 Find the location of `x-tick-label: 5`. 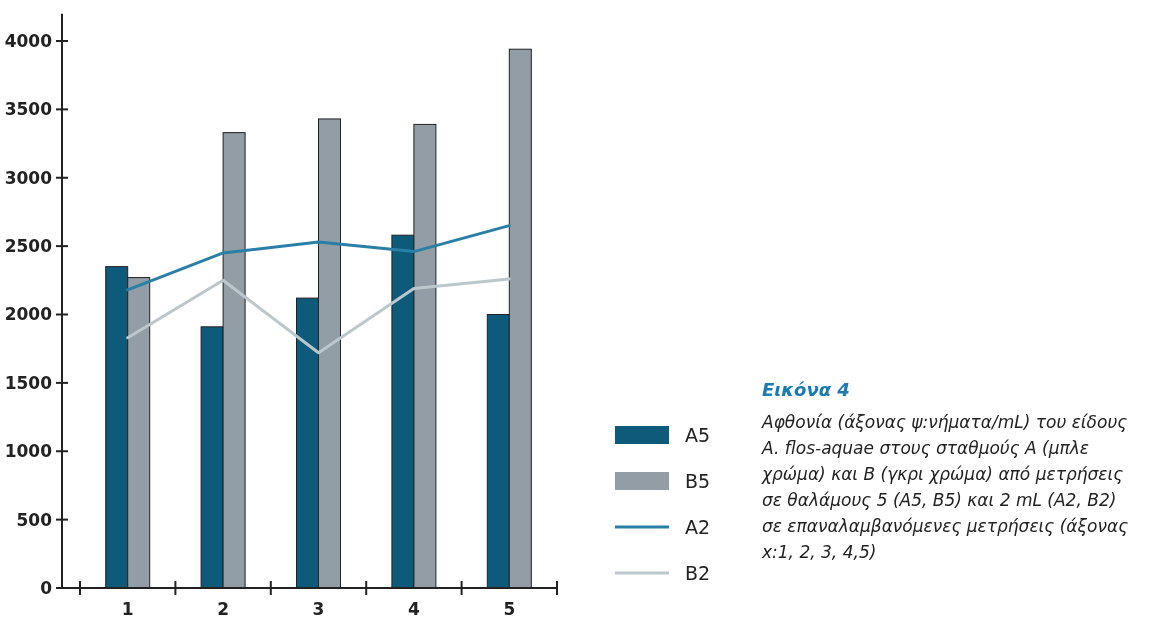

x-tick-label: 5 is located at coordinates (509, 609).